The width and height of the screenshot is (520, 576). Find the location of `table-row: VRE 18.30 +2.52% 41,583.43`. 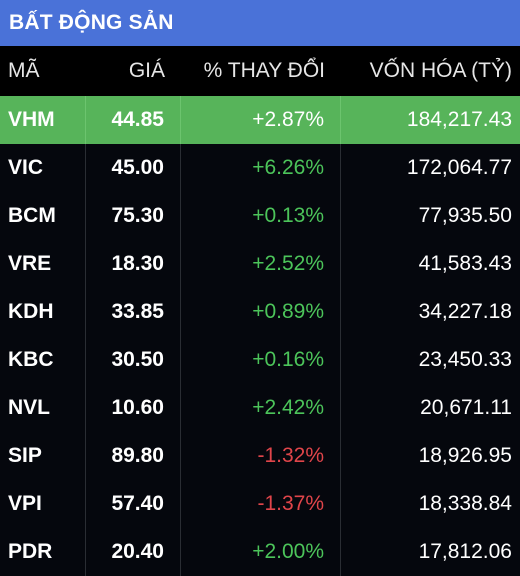

table-row: VRE 18.30 +2.52% 41,583.43 is located at coordinates (260, 264).